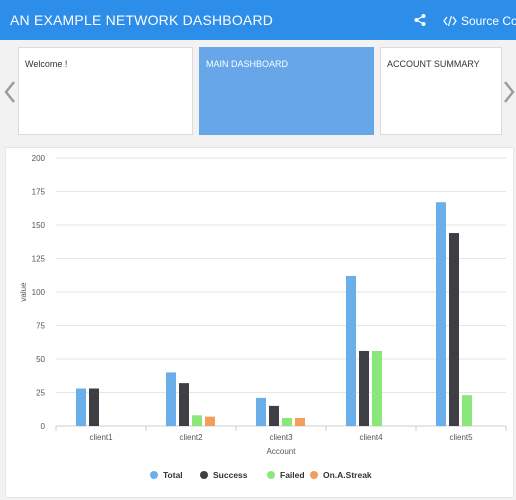 The height and width of the screenshot is (500, 516). I want to click on y-tick-label: 75, so click(40, 326).